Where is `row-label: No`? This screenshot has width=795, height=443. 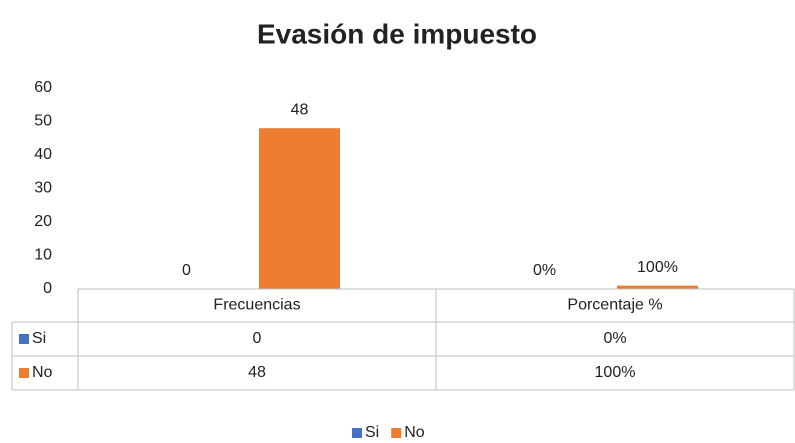 row-label: No is located at coordinates (42, 372).